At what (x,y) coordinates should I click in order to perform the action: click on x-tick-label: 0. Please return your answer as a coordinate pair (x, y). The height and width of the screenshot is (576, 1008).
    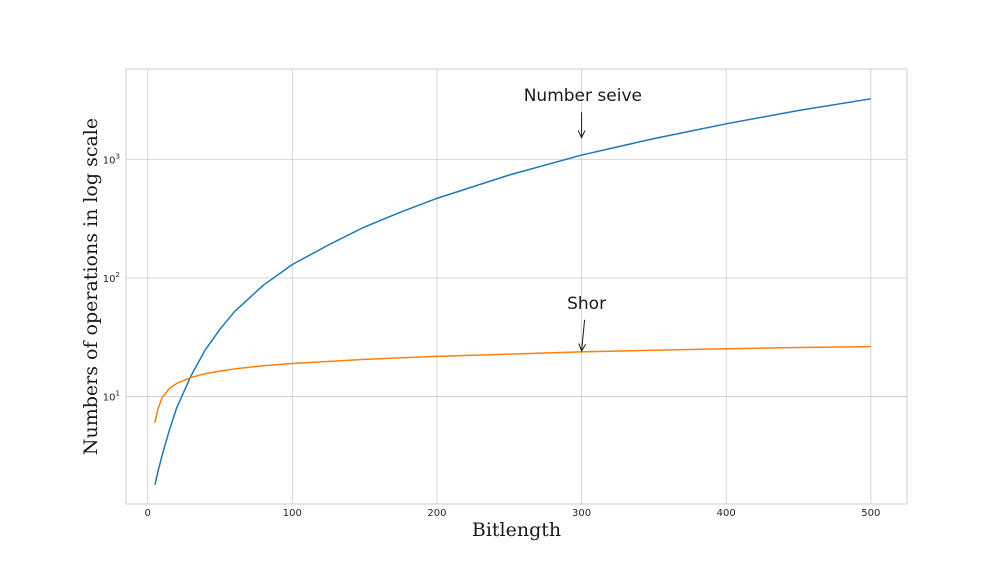
    Looking at the image, I should click on (148, 513).